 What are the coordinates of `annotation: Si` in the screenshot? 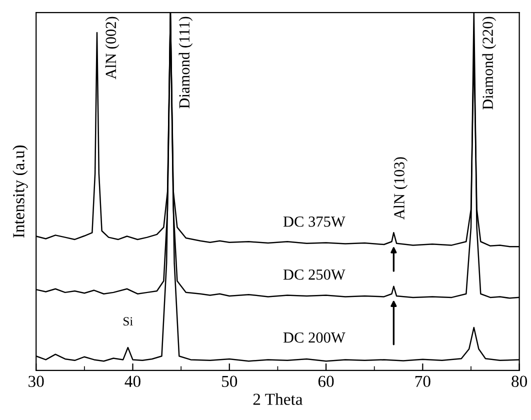 It's located at (128, 321).